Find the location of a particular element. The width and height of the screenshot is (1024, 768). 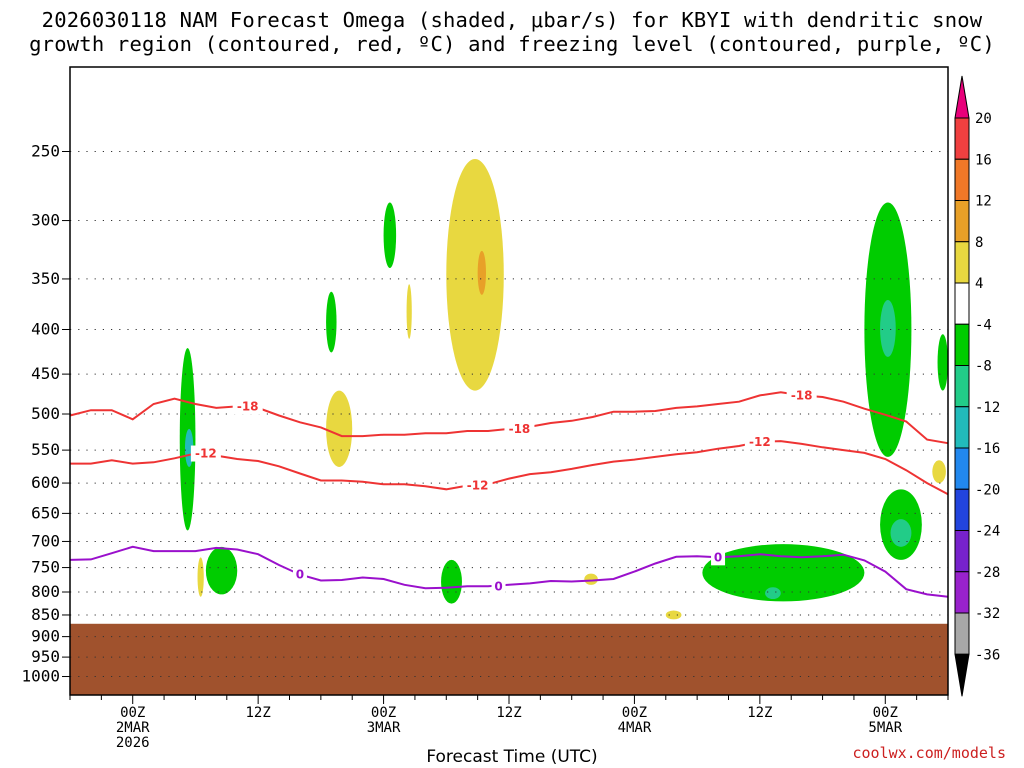

colorbar-bottom-triangle is located at coordinates (962, 675).